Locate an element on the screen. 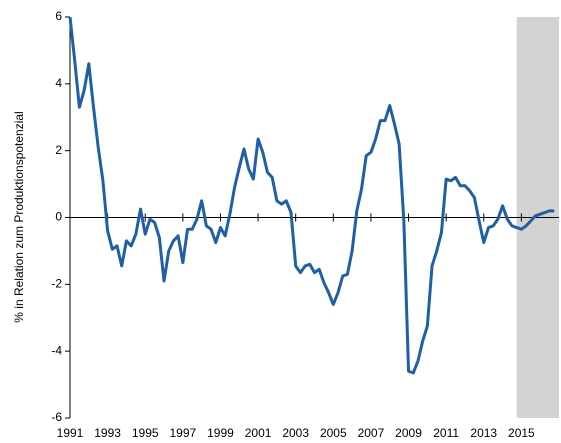 This screenshot has height=443, width=561. x-tick-label: 2001 is located at coordinates (258, 433).